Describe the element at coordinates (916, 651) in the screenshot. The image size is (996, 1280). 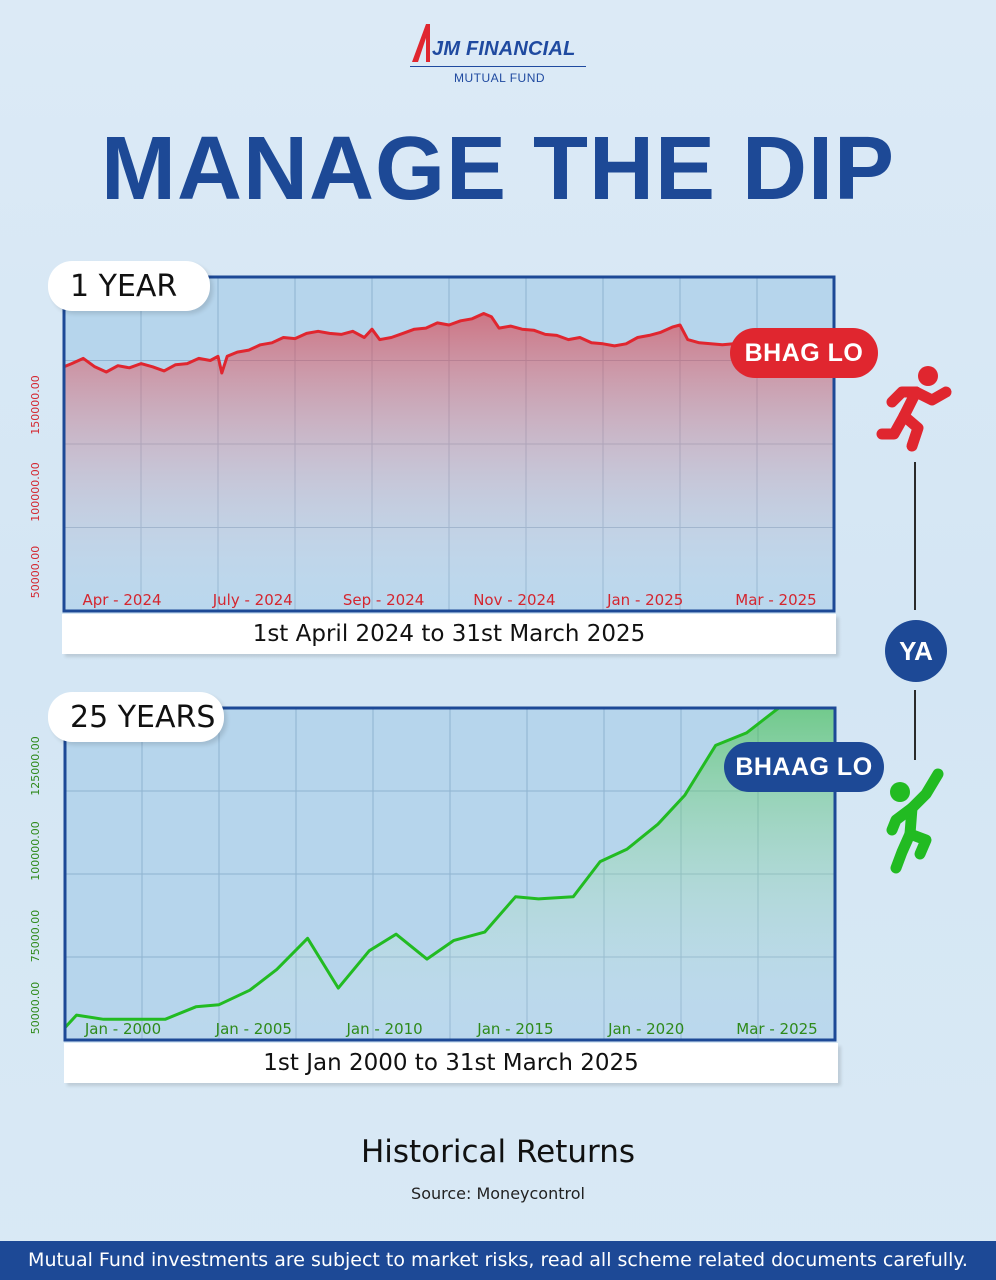
I see `connector-badge: YA` at that location.